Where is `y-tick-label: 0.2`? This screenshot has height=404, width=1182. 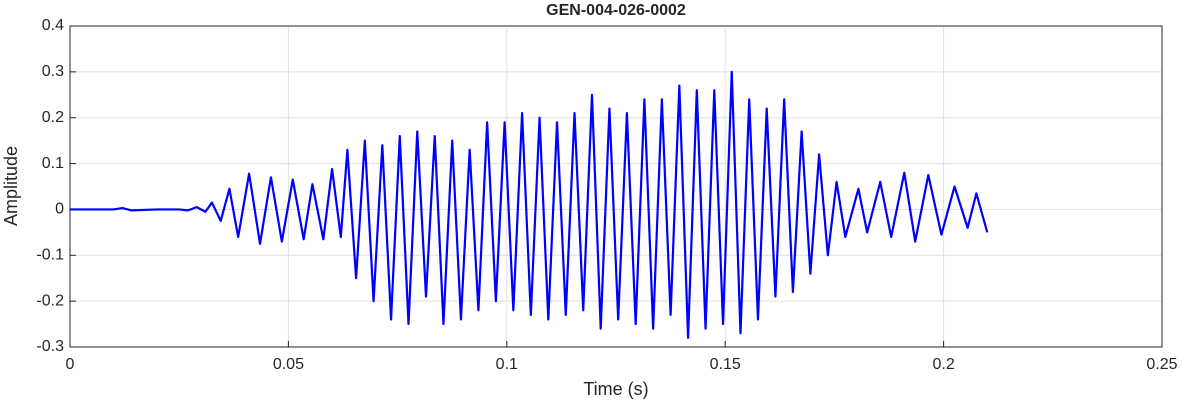
y-tick-label: 0.2 is located at coordinates (53, 117).